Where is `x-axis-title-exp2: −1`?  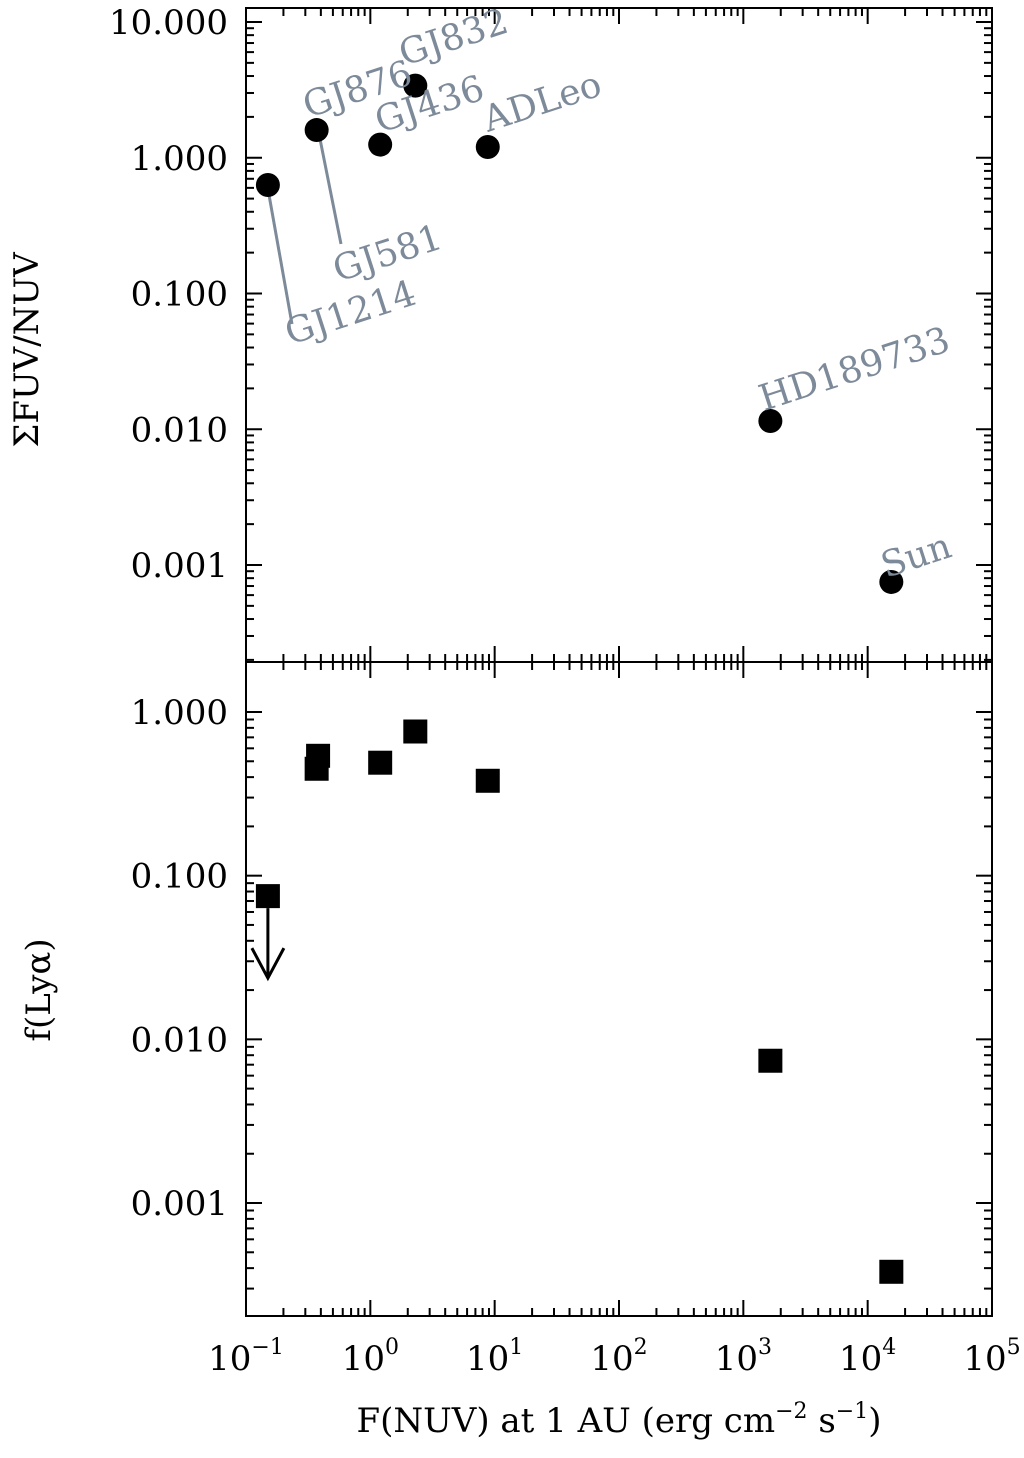 x-axis-title-exp2: −1 is located at coordinates (852, 1411).